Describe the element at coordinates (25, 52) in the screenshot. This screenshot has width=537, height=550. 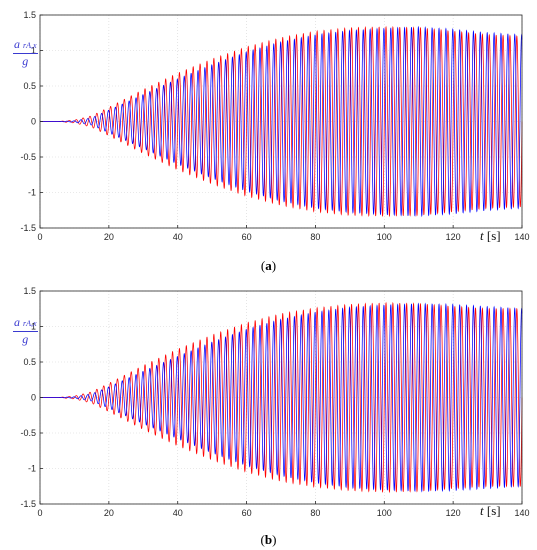
I see `chart-a-ylabel: a rA,x g` at that location.